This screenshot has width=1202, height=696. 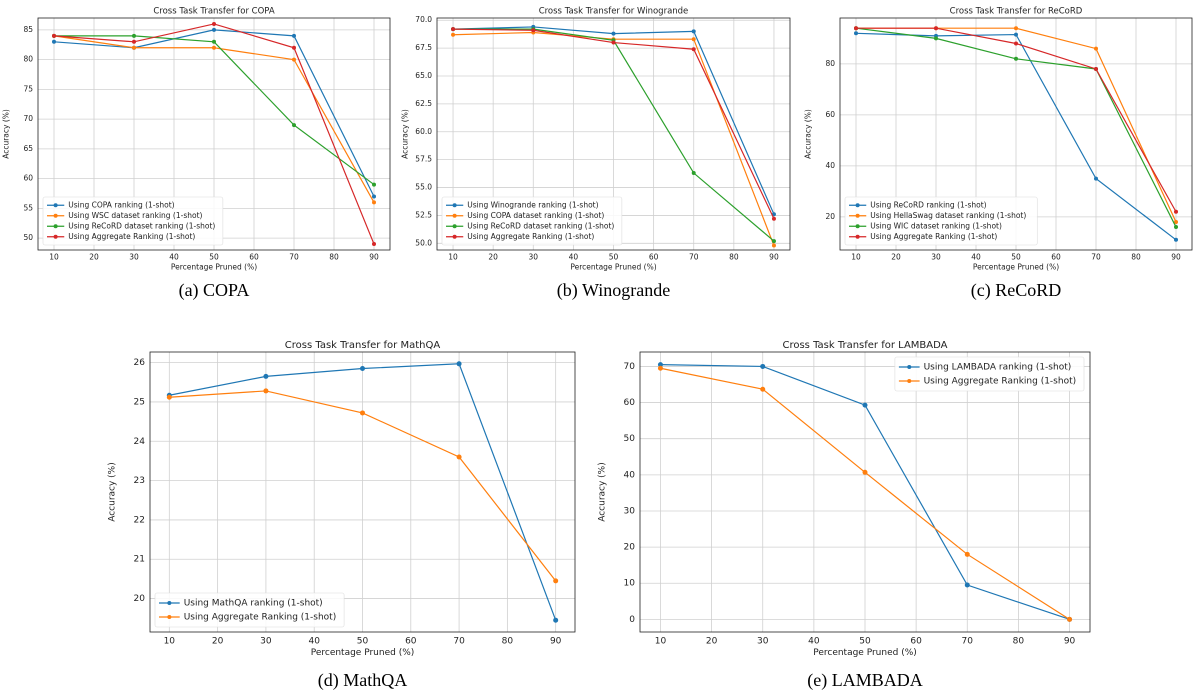 I want to click on legend-label: Using WSC dataset ranking (1-shot), so click(x=135, y=215).